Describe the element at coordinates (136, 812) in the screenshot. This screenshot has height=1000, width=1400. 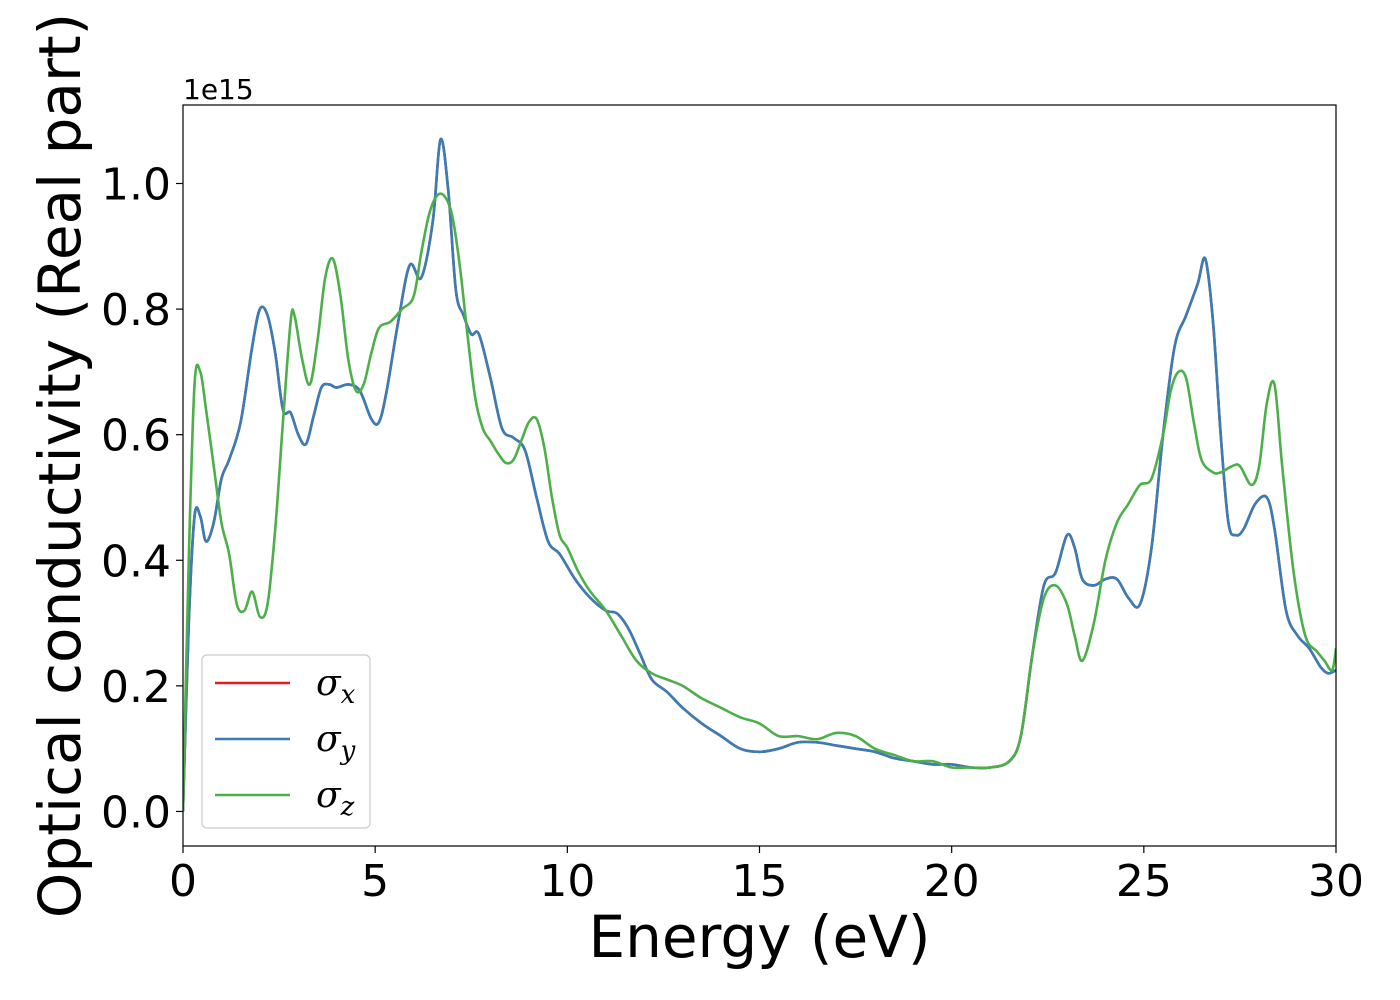
I see `y-tick-label: 0.0` at that location.